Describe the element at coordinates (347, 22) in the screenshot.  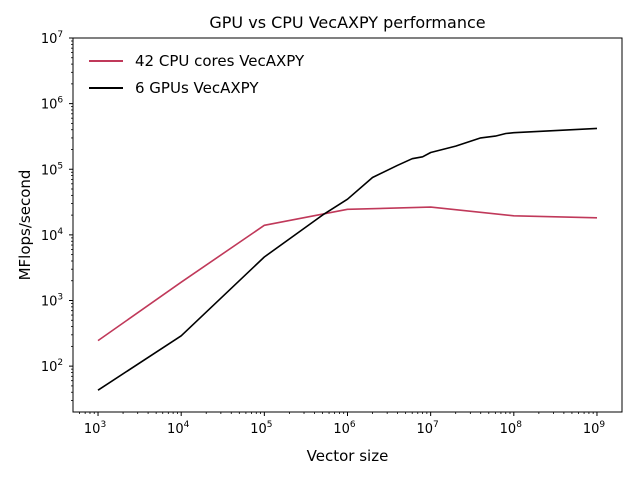
I see `chart-title: GPU vs CPU VecAXPY performance` at that location.